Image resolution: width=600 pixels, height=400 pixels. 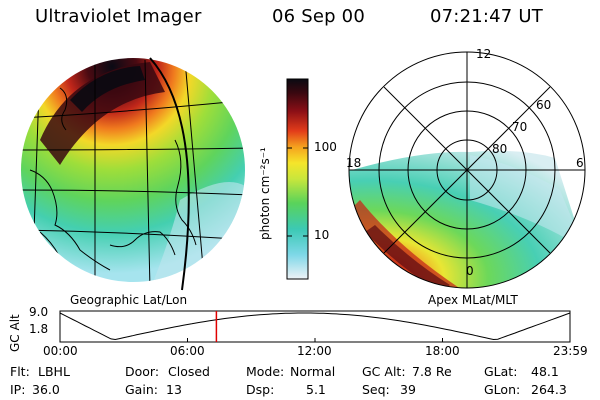 What do you see at coordinates (313, 371) in the screenshot?
I see `mode-value: Normal` at bounding box center [313, 371].